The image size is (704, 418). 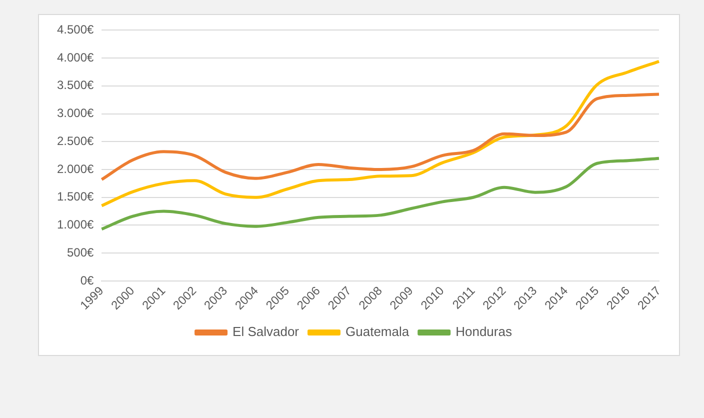 I want to click on y-tick-label: 1.000€, so click(x=75, y=225).